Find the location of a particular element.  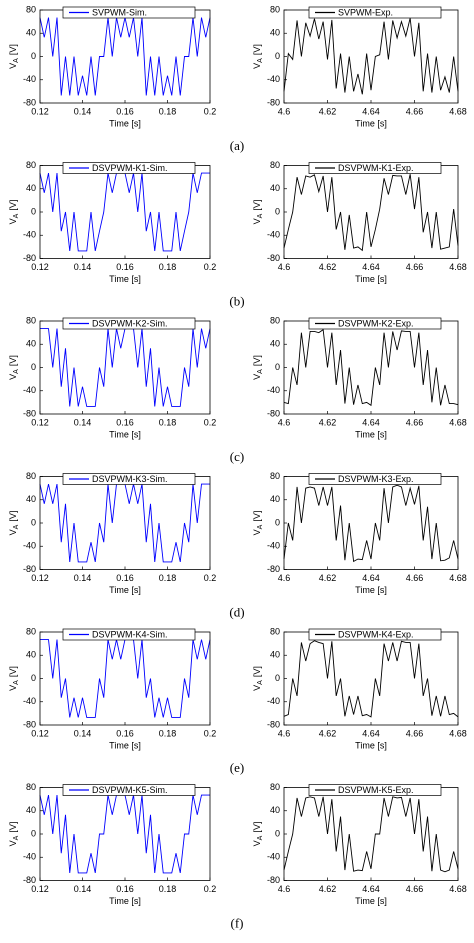

legend-label: DSVPWM-K1-Exp. is located at coordinates (376, 168).